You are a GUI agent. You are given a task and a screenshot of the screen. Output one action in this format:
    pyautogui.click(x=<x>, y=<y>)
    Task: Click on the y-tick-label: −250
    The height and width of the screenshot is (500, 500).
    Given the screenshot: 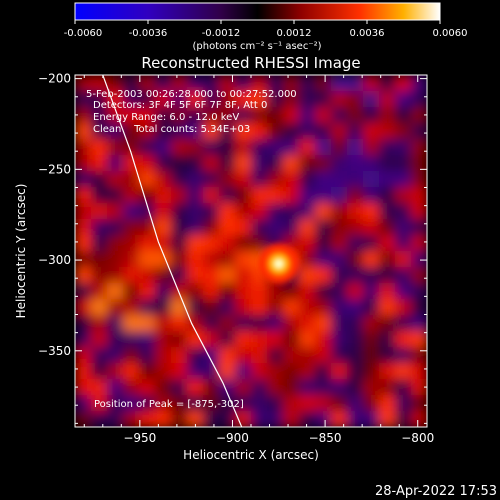 What is the action you would take?
    pyautogui.click(x=54, y=169)
    